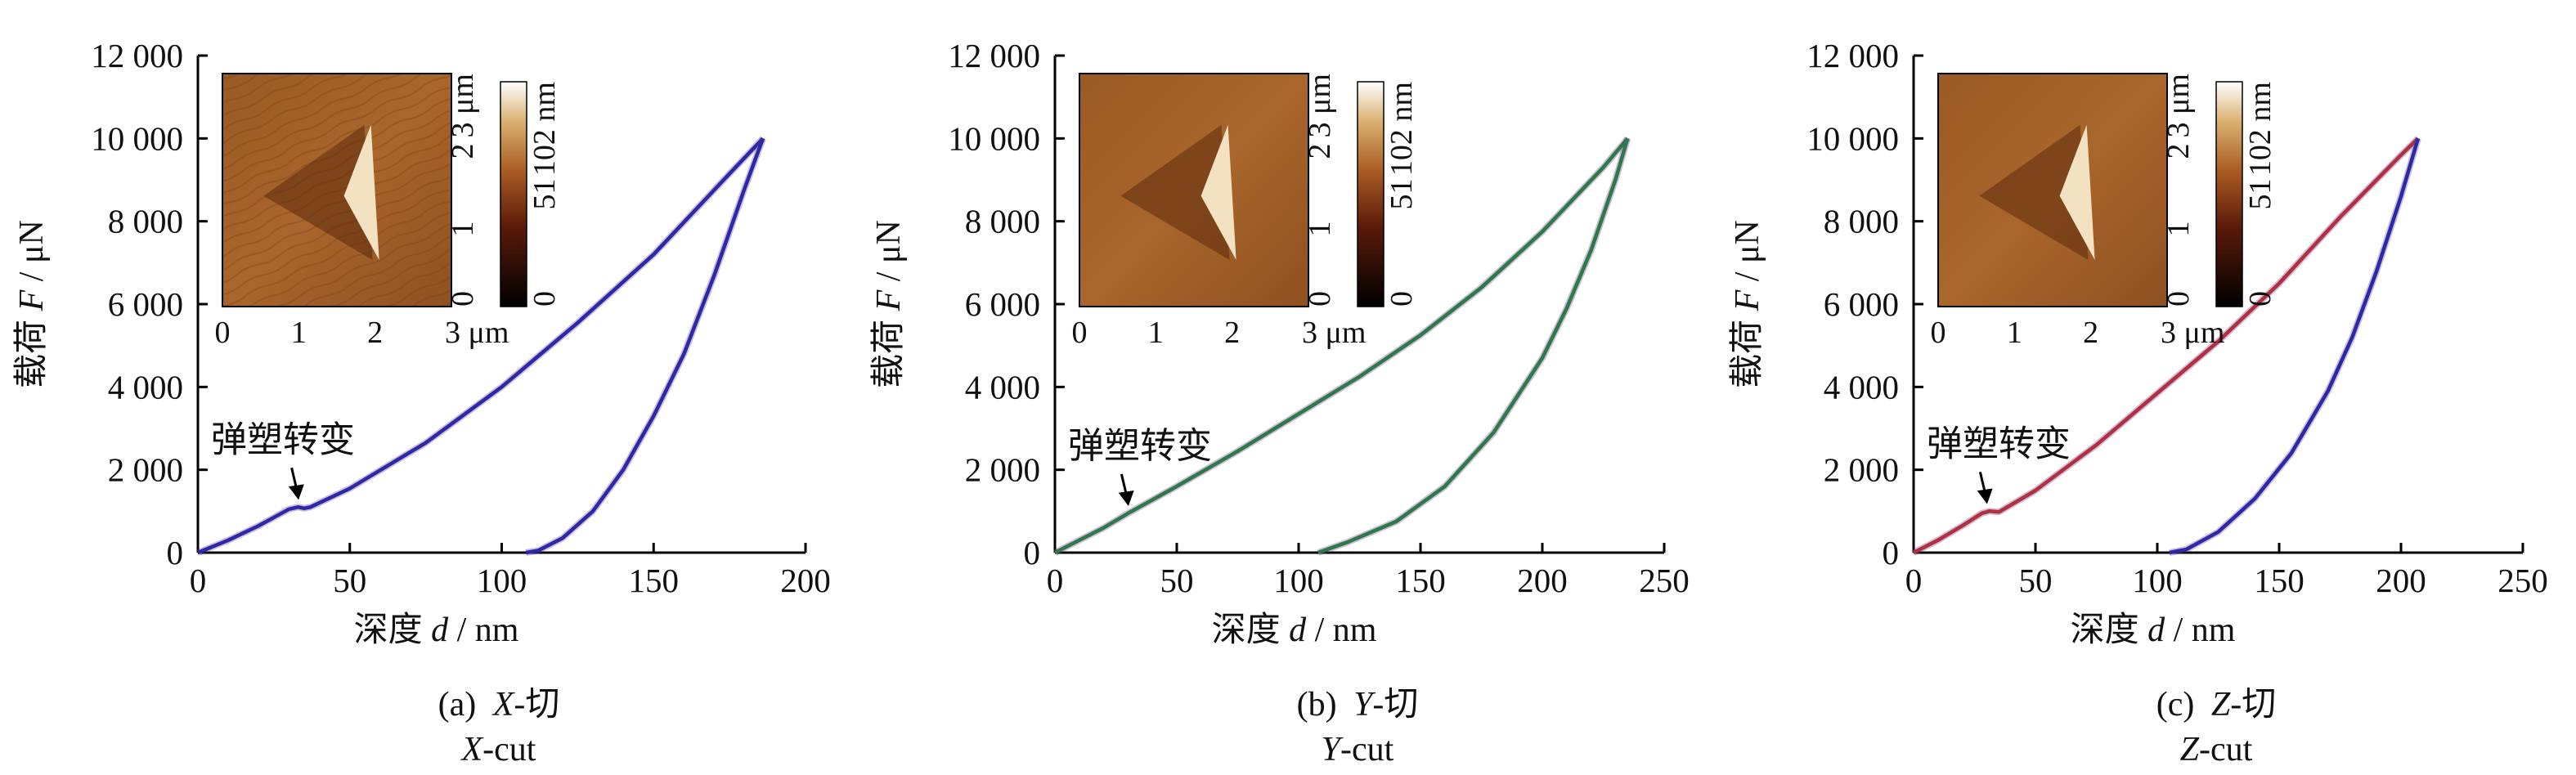  I want to click on svg-text: (c) Z-切, so click(2216, 704).